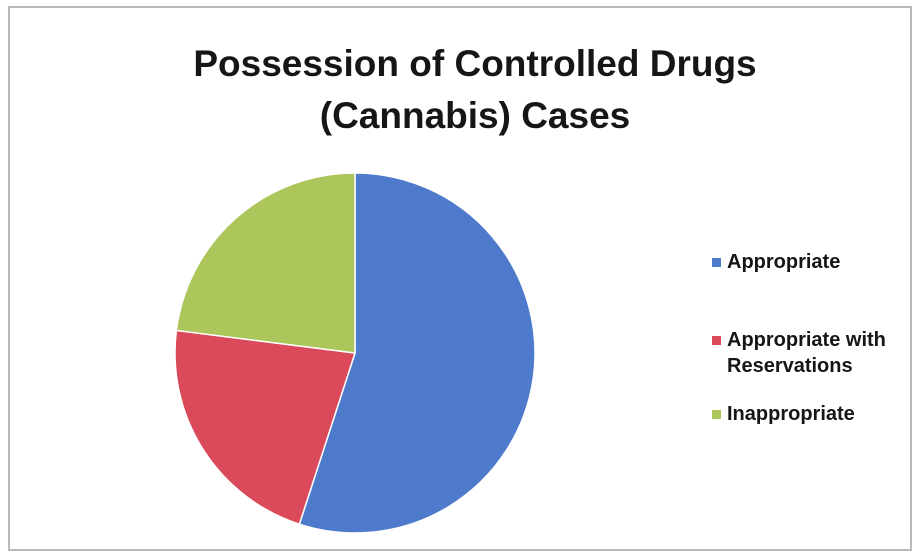 This screenshot has height=558, width=920. I want to click on pie-slice-inappropriate, so click(265, 263).